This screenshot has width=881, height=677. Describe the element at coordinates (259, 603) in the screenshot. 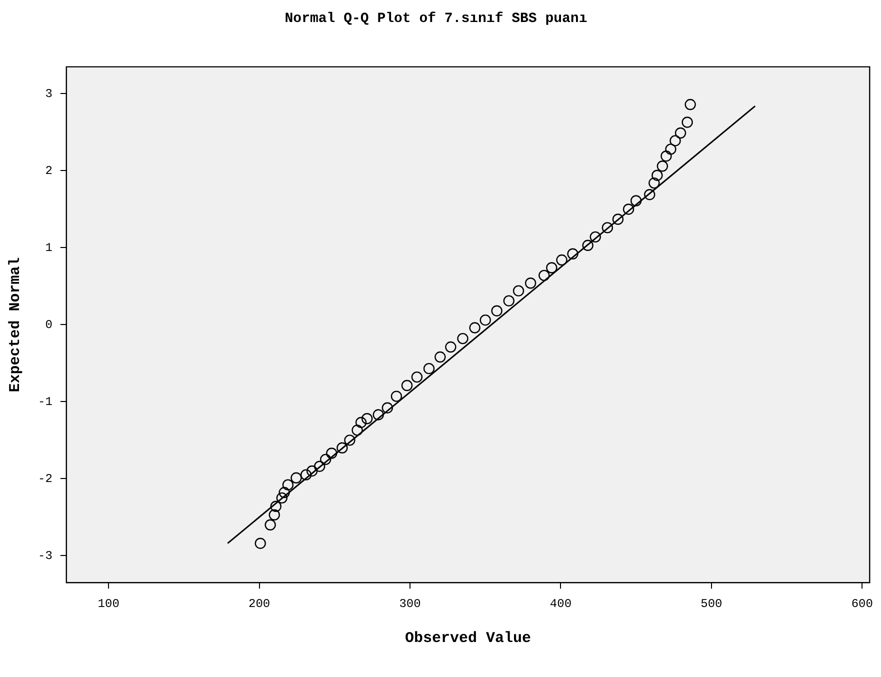

I see `x-tick-label: 200` at that location.